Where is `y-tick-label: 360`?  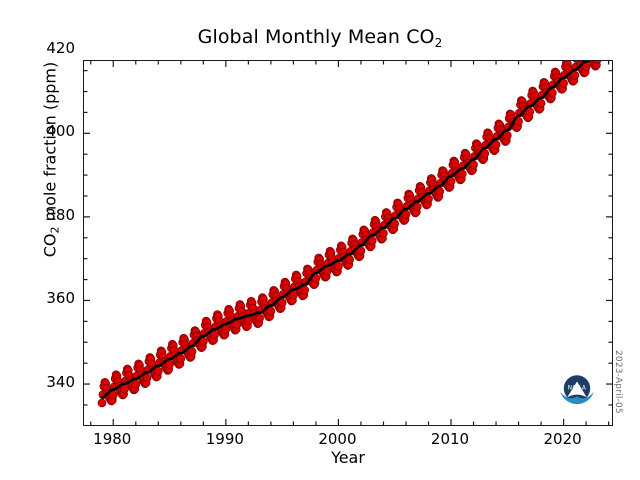
y-tick-label: 360 is located at coordinates (60, 298).